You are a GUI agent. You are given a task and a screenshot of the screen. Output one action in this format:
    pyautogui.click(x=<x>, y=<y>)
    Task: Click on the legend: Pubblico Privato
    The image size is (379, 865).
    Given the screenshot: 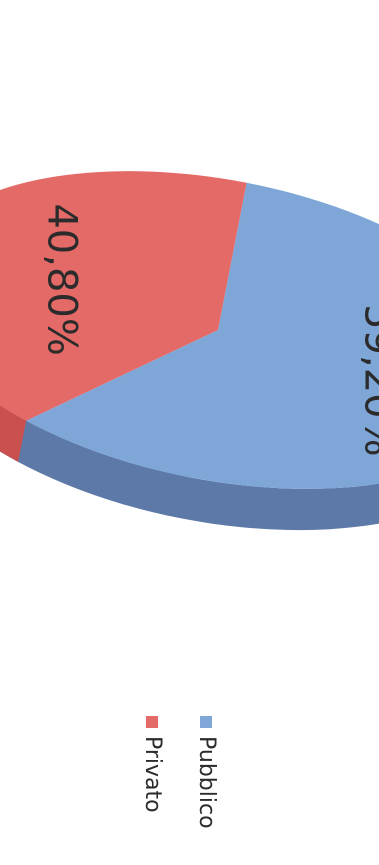 What is the action you would take?
    pyautogui.click(x=179, y=772)
    